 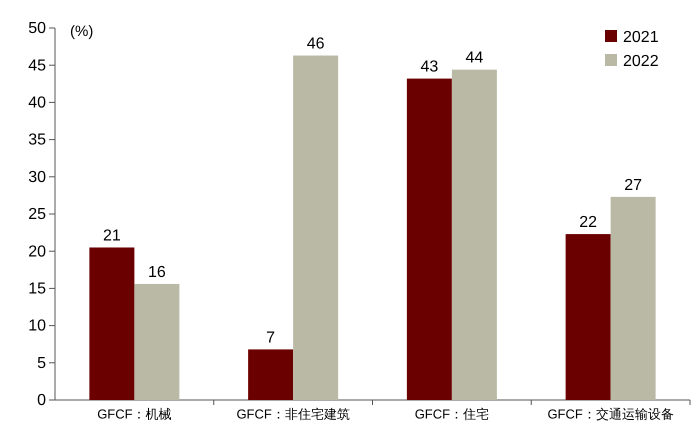 What do you see at coordinates (41, 363) in the screenshot?
I see `y-tick-label: 5` at bounding box center [41, 363].